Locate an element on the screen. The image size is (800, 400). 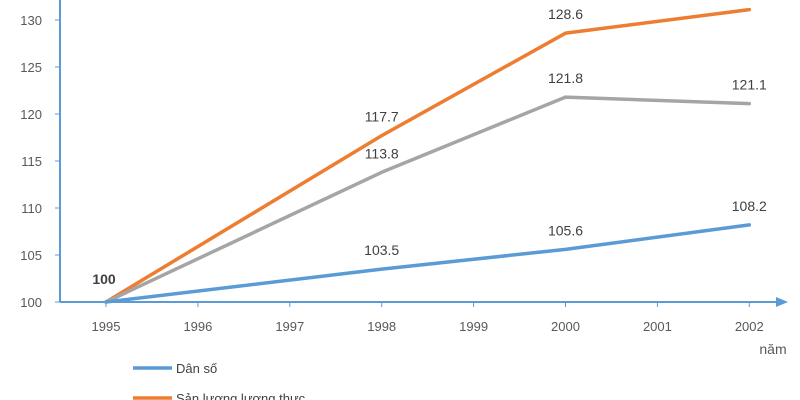
y-tick-label: 125 is located at coordinates (31, 67).